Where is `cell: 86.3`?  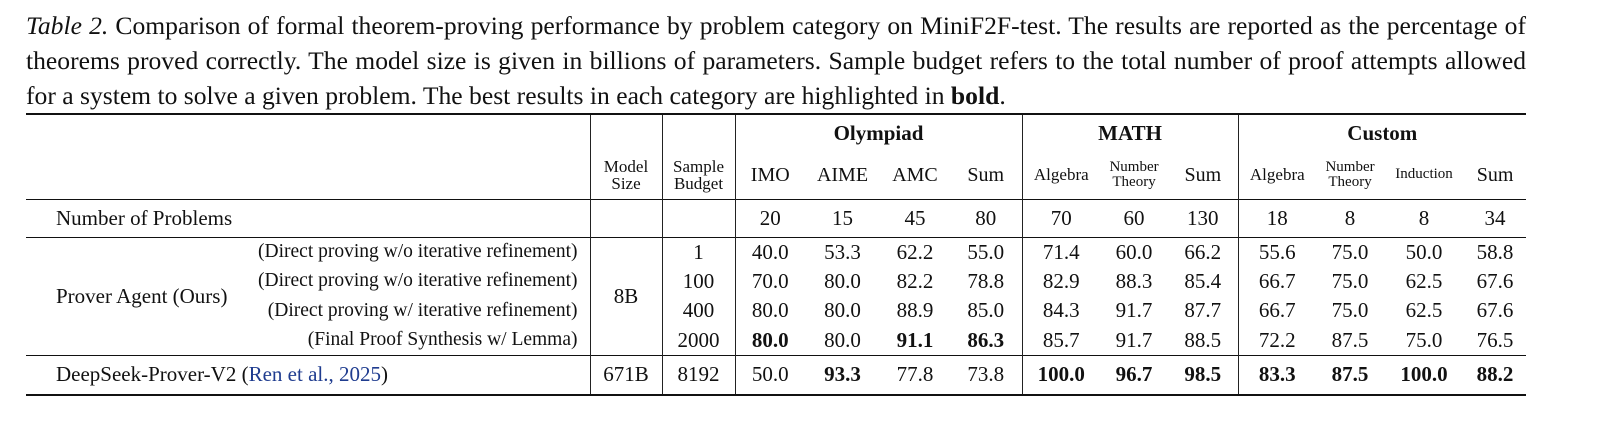 cell: 86.3 is located at coordinates (986, 339).